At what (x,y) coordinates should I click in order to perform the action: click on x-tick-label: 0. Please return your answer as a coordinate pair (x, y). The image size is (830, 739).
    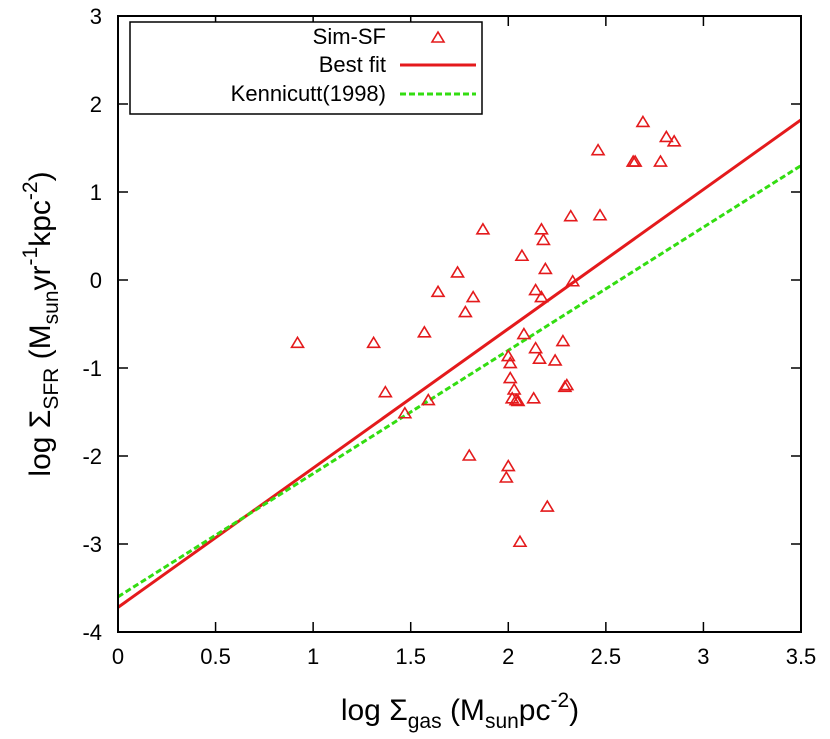
    Looking at the image, I should click on (118, 656).